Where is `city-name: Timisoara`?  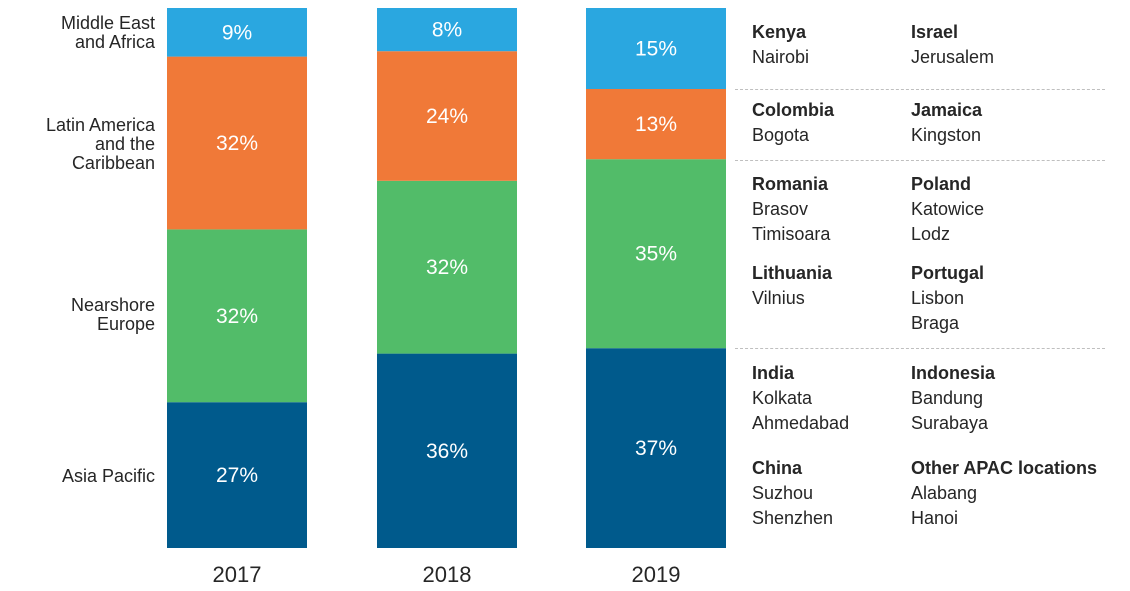
city-name: Timisoara is located at coordinates (791, 234).